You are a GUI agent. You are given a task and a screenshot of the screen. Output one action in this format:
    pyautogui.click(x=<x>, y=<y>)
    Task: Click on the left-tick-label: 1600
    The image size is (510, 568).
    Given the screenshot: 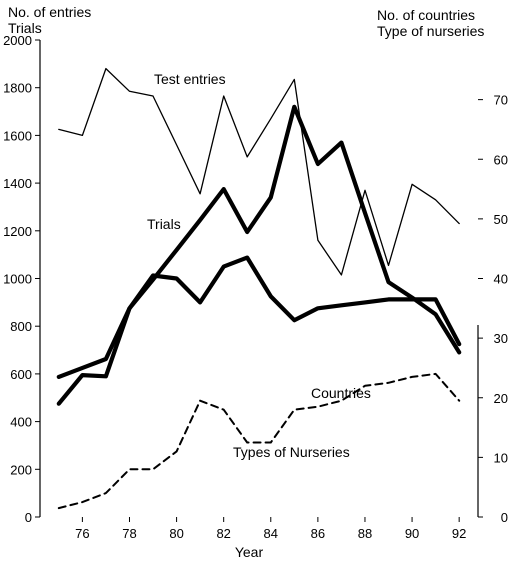 What is the action you would take?
    pyautogui.click(x=17, y=135)
    